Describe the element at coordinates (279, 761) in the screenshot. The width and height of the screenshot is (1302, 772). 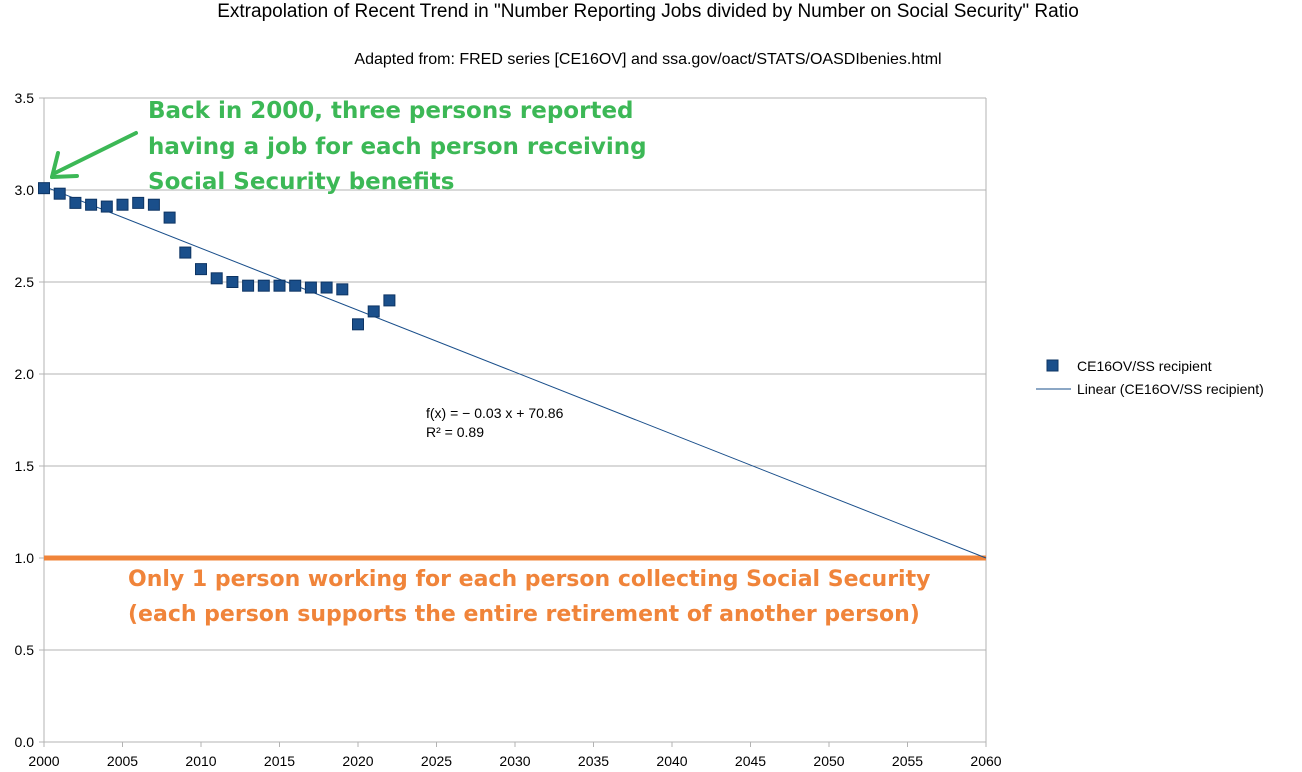
I see `x-tick-label: 2015` at that location.